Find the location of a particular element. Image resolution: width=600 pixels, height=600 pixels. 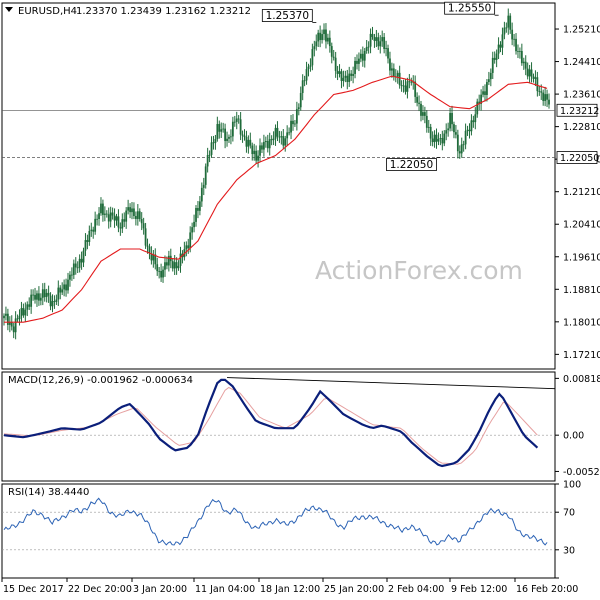

callout-box is located at coordinates (470, 8).